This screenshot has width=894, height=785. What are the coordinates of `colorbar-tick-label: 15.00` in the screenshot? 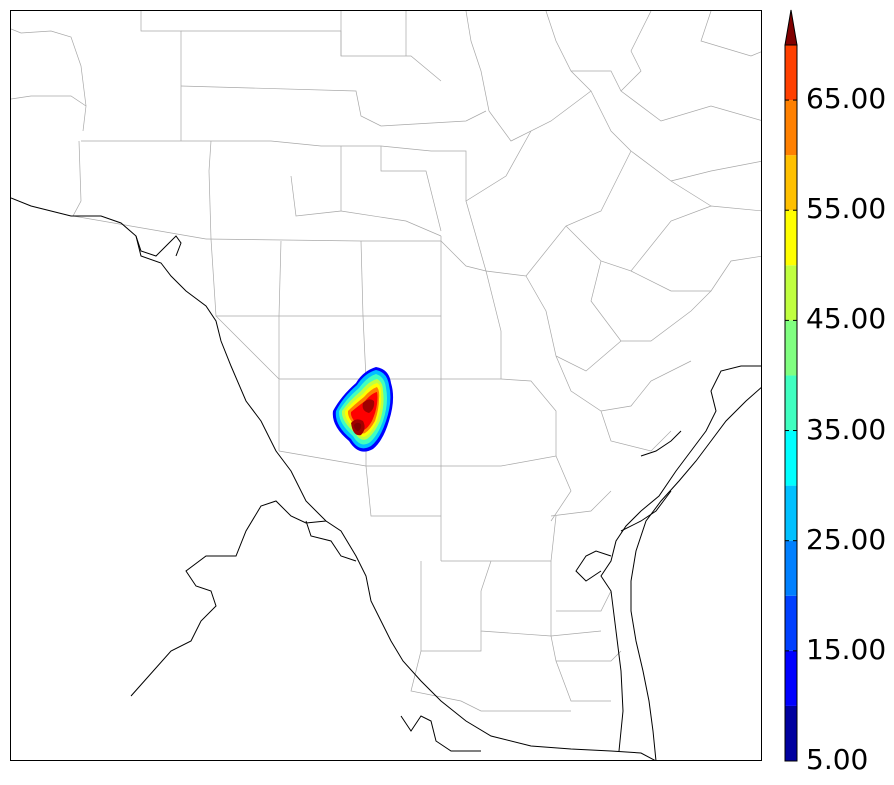 It's located at (846, 649).